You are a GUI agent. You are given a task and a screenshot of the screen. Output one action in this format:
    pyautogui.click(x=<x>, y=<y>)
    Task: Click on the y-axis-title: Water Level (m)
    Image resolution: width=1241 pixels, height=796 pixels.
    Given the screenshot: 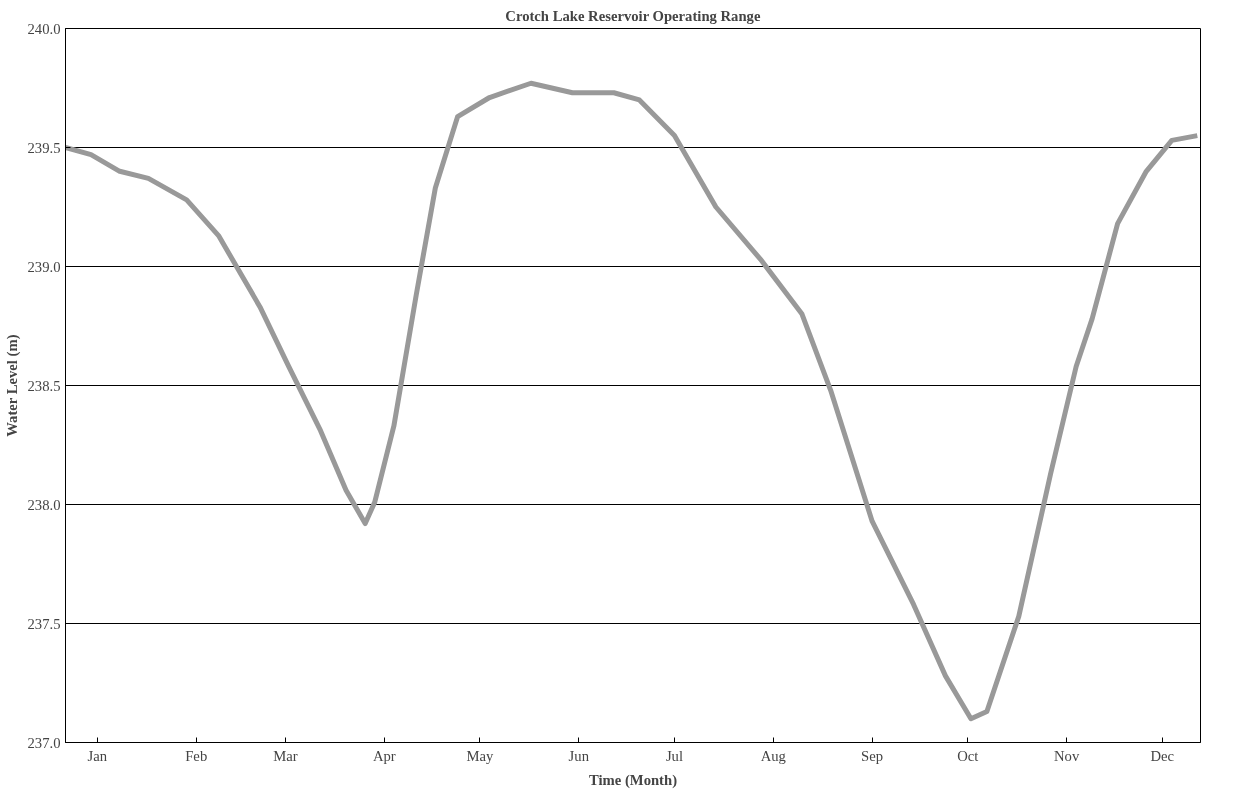 What is the action you would take?
    pyautogui.click(x=12, y=385)
    